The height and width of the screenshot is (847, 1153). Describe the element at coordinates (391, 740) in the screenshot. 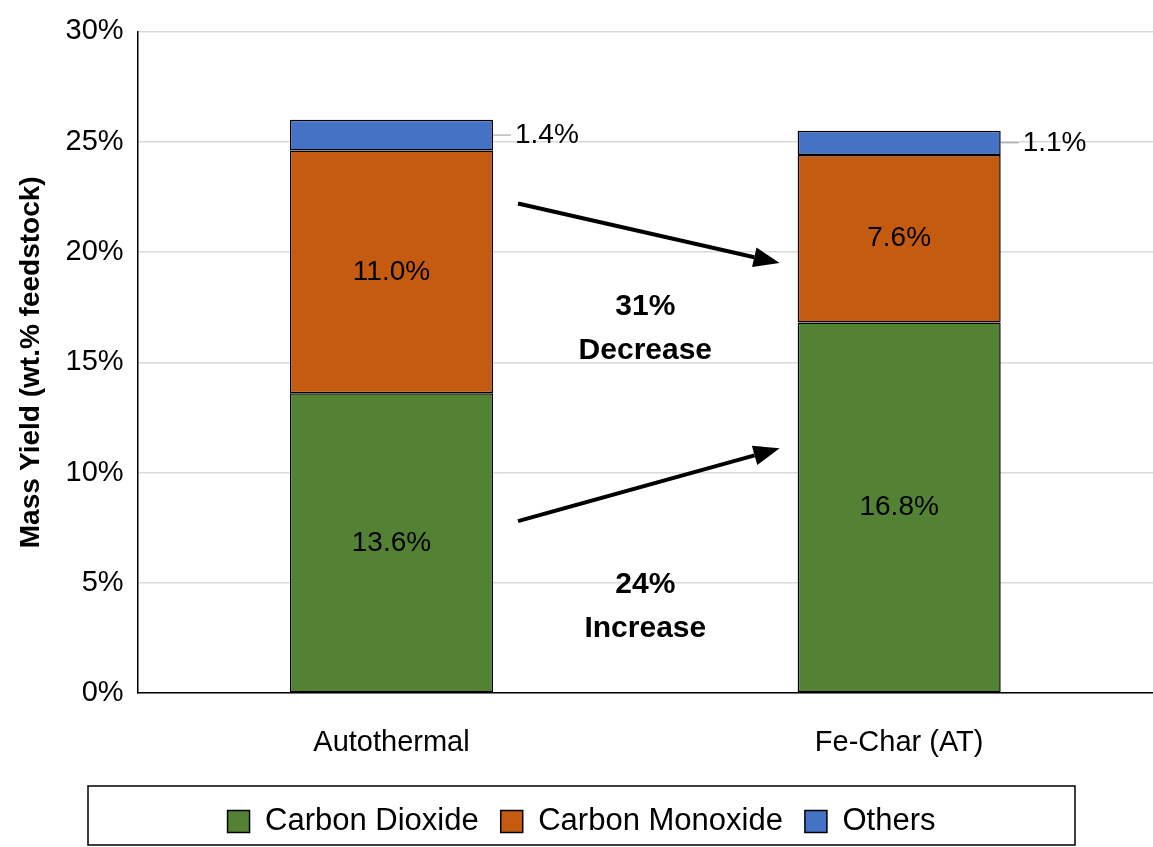

I see `x-tick-label: Autothermal` at that location.